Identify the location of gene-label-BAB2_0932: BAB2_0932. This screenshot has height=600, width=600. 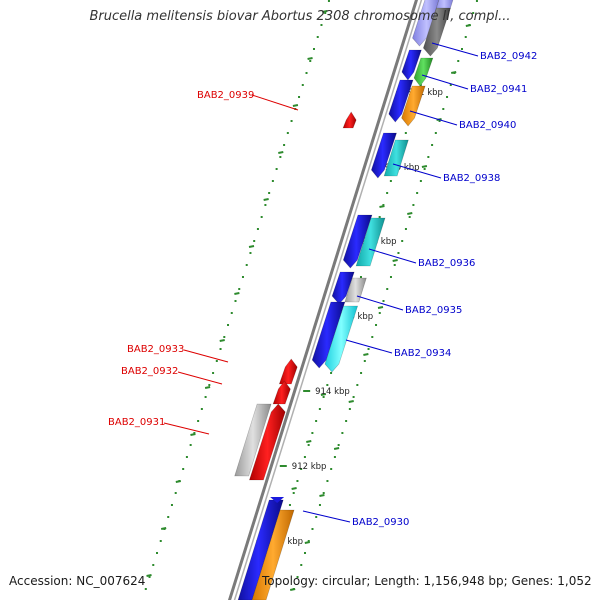
(149, 371).